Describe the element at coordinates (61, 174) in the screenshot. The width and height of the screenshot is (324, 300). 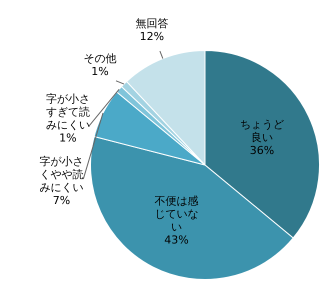
I see `slice-label: 字が小さくやや読みにくい` at that location.